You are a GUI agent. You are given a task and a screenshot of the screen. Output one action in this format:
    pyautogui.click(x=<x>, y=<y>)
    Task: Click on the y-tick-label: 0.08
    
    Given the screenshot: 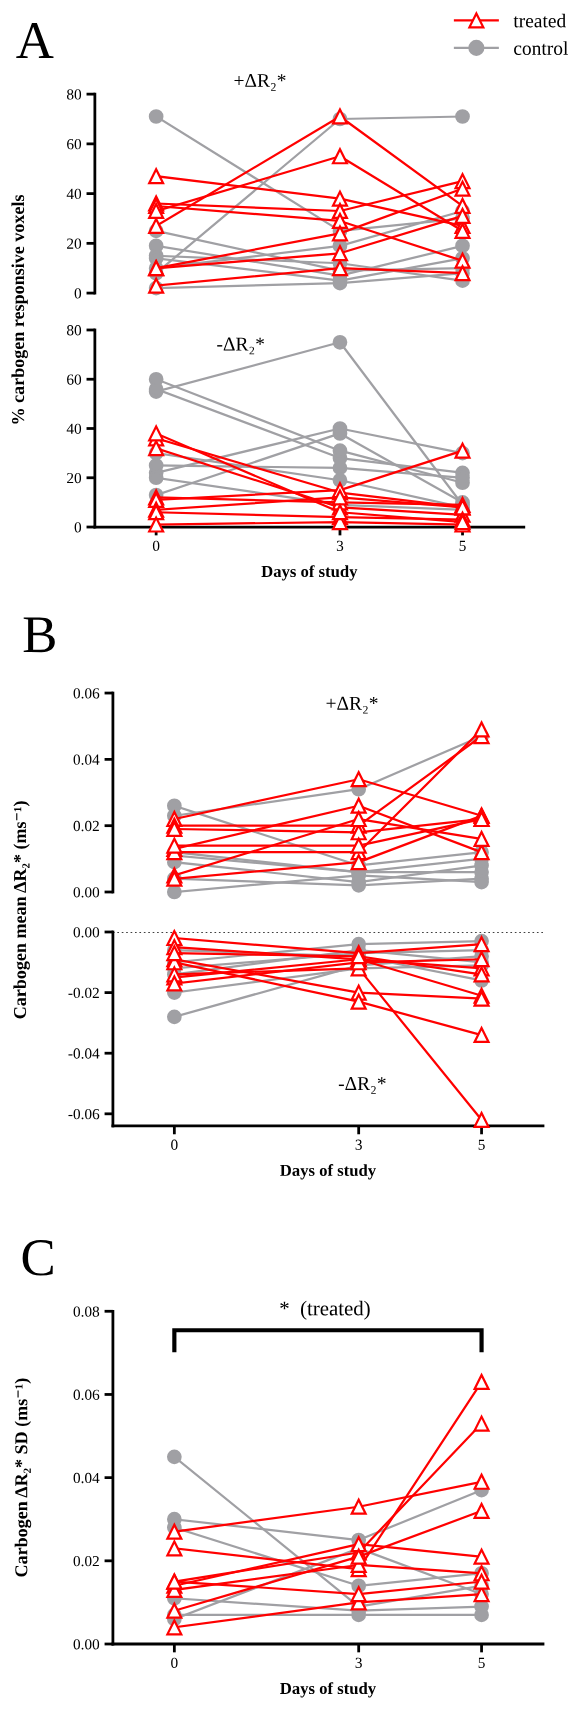 What is the action you would take?
    pyautogui.click(x=86, y=1311)
    